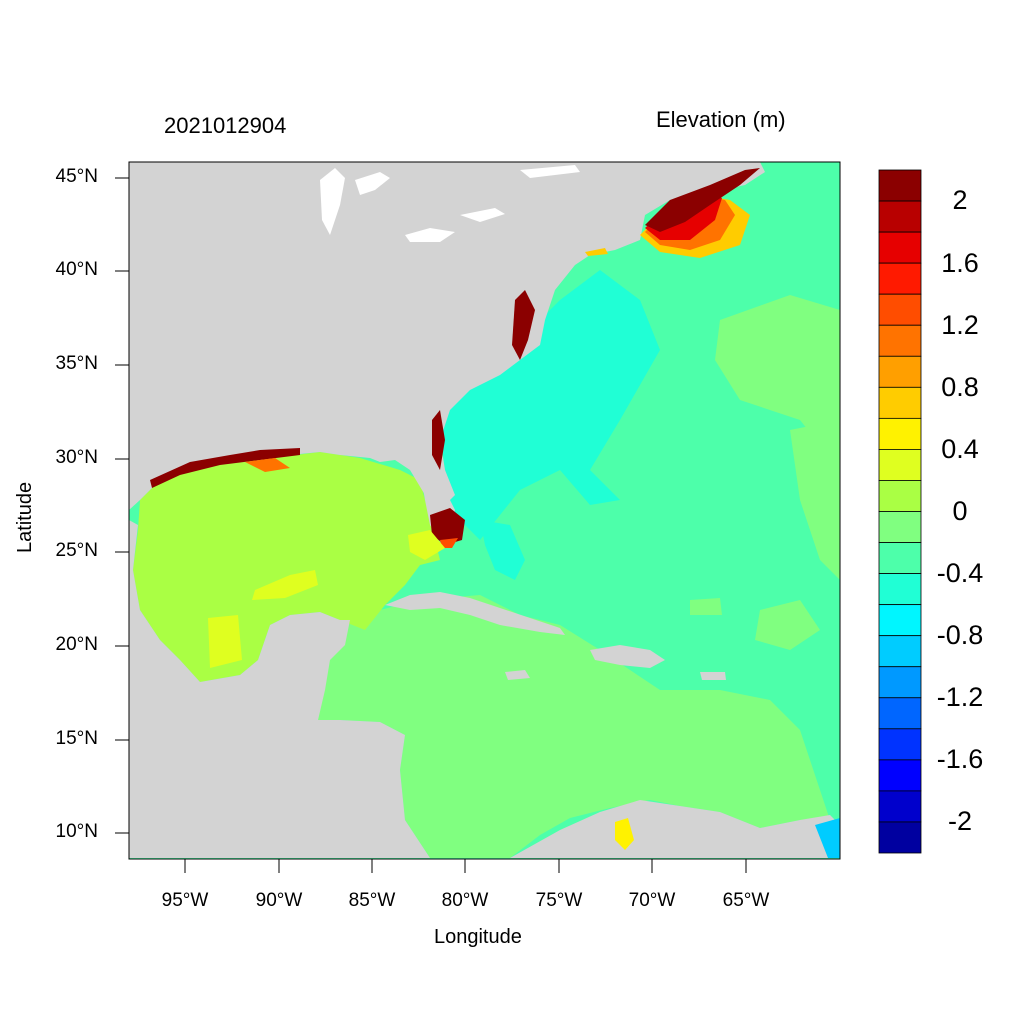 The width and height of the screenshot is (1024, 1024). I want to click on x-tick-label: 75°W, so click(559, 900).